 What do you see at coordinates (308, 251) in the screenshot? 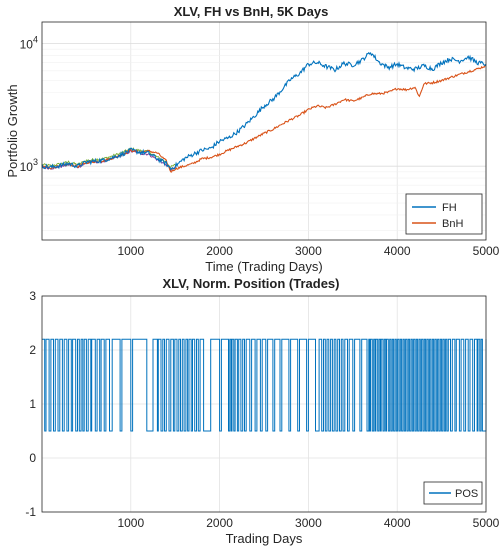
I see `growth-x-tick-3000: 3000` at bounding box center [308, 251].